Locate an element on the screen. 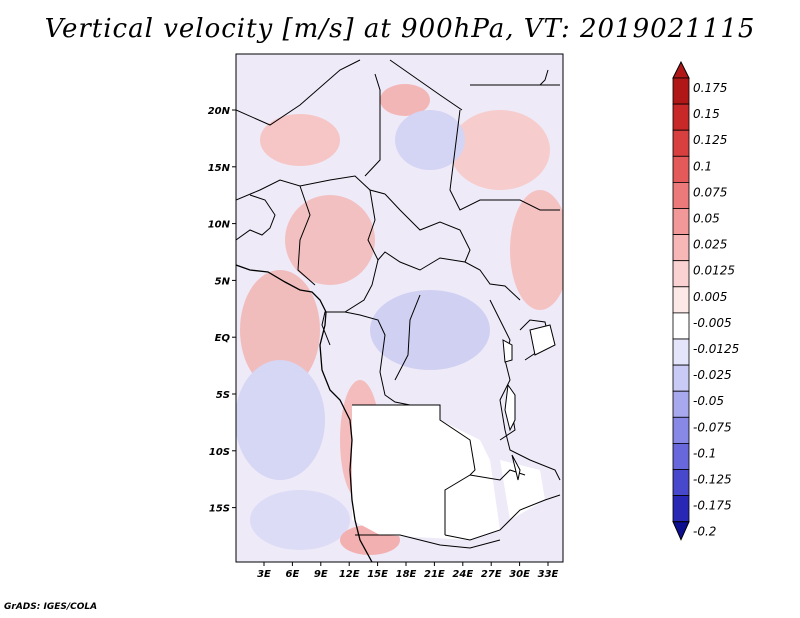 The width and height of the screenshot is (800, 618). lon-tick-label: 30E is located at coordinates (519, 574).